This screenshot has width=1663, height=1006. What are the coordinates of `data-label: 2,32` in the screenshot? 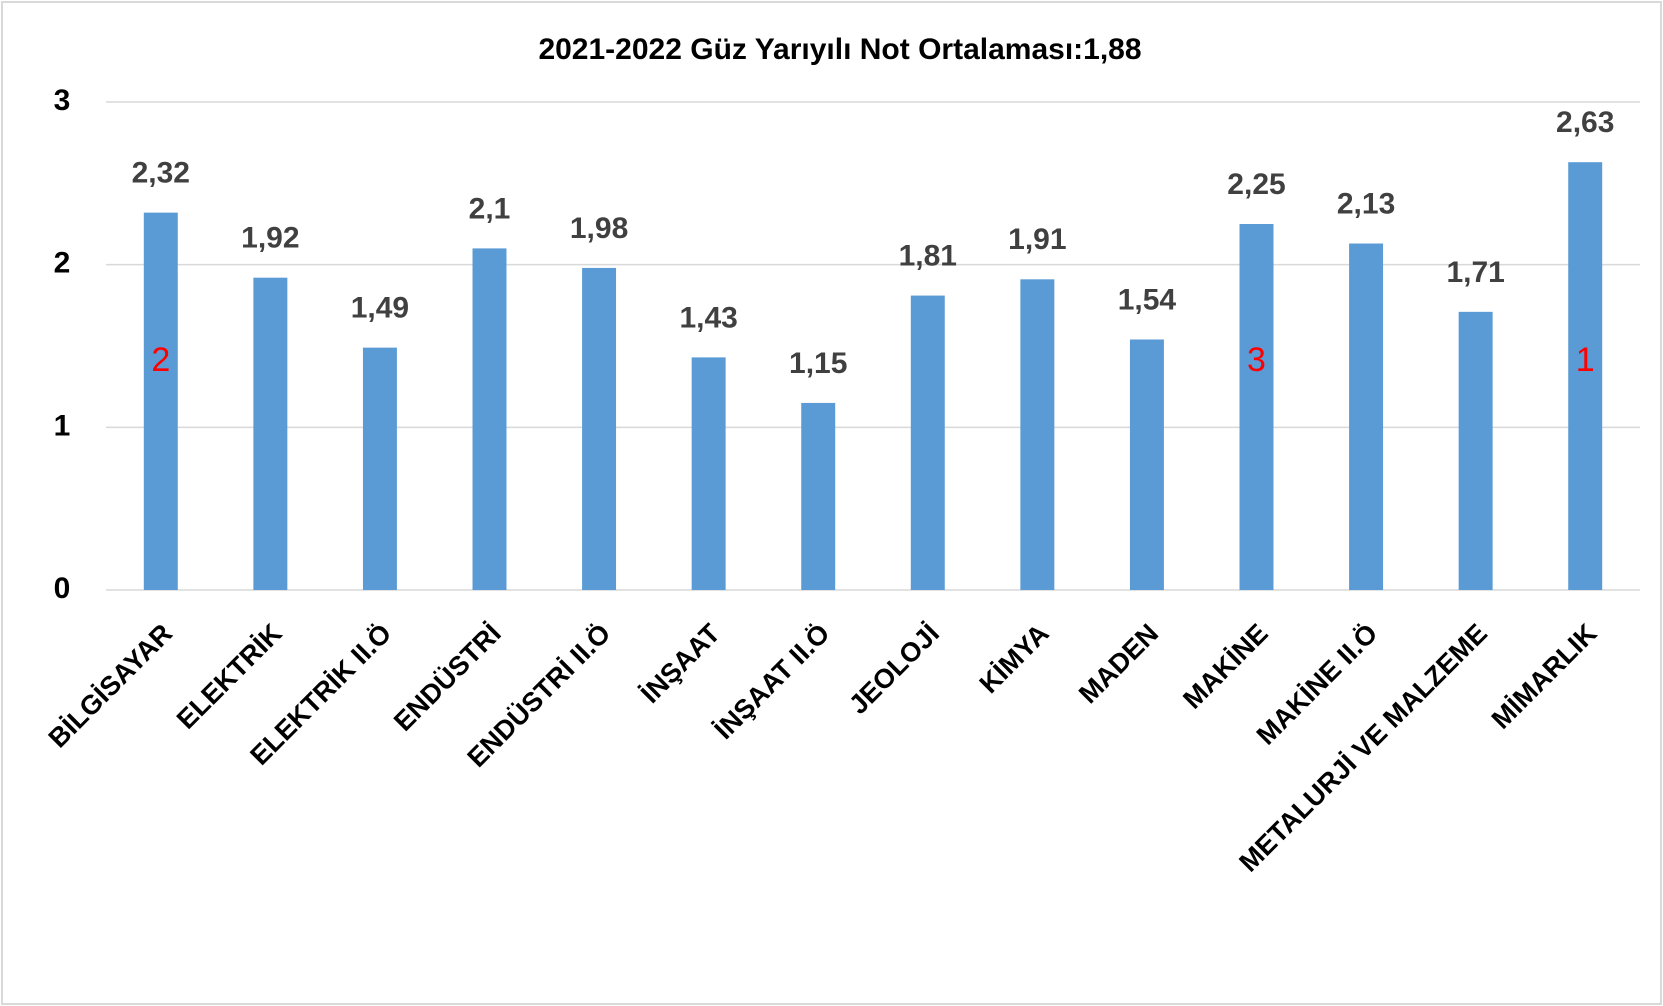 It's located at (161, 173).